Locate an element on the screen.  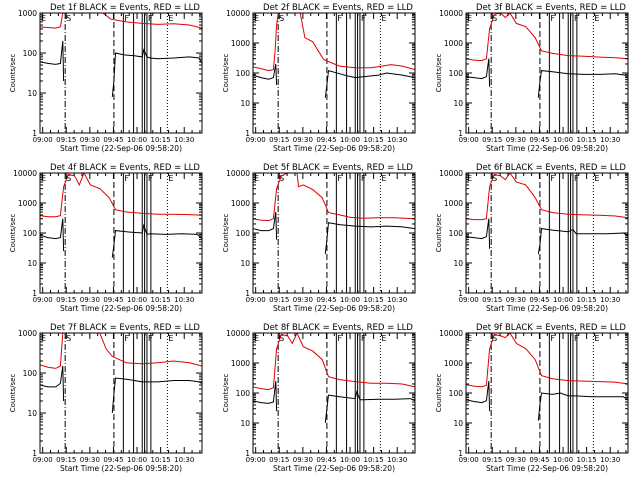
panel-title: Det 6f BLACK = Events, RED = LLD is located at coordinates (551, 168).